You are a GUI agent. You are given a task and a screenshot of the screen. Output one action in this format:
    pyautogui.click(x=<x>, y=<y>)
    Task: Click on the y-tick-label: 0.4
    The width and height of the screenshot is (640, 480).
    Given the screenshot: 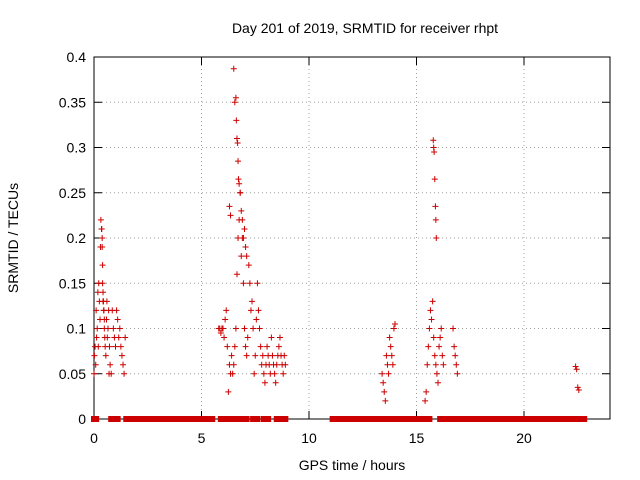 What is the action you would take?
    pyautogui.click(x=77, y=57)
    